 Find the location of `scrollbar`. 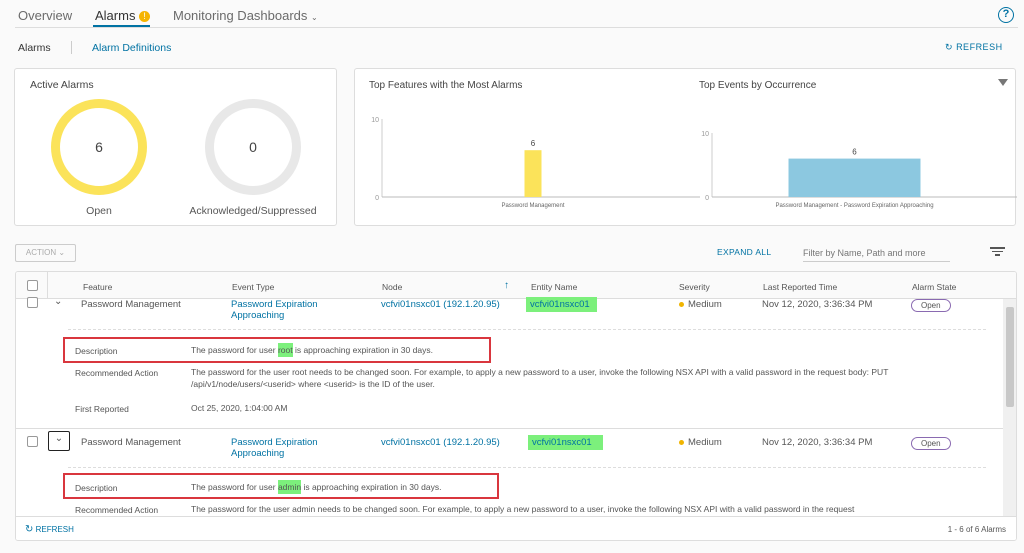

scrollbar is located at coordinates (1009, 407).